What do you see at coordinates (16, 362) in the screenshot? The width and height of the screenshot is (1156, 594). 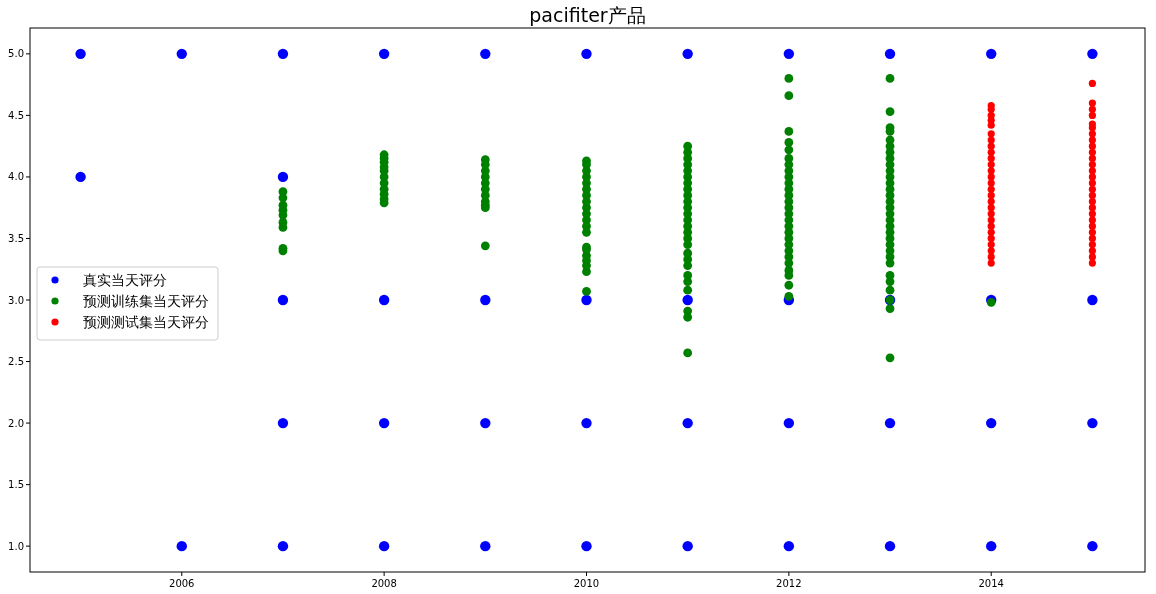 I see `y-tick-label: 2.5` at bounding box center [16, 362].